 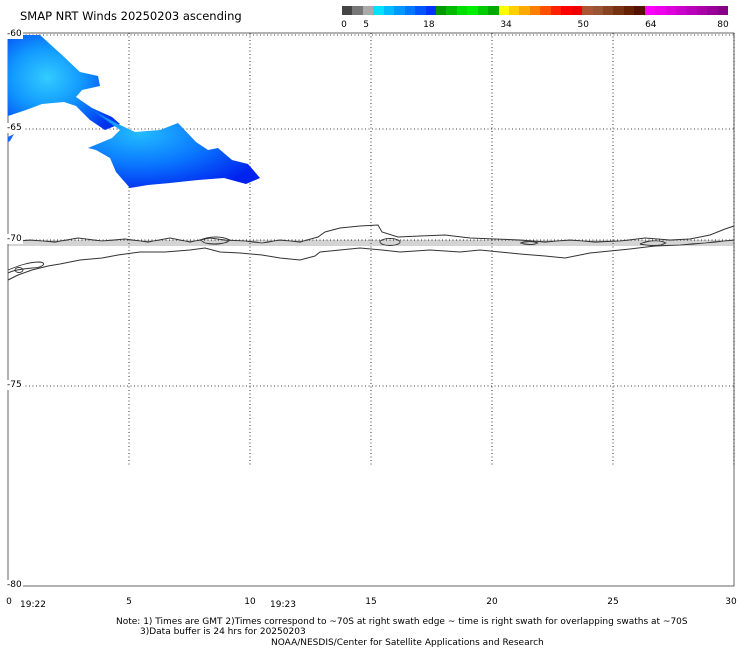 I want to click on lon-label-15: 15, so click(x=371, y=602).